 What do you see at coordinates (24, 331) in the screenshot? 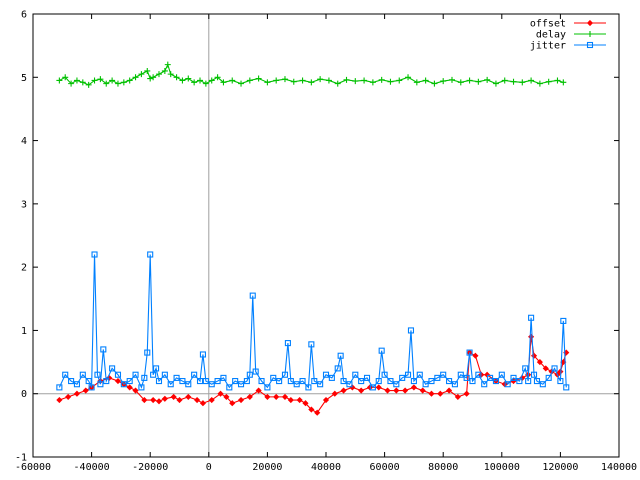
I see `y-tick-label: 1` at bounding box center [24, 331].